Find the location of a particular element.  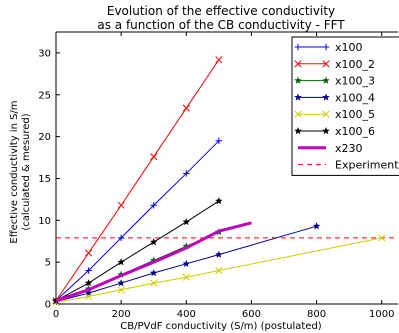

x-axis-label: CB/PVdF conductivity (S/m) (postulated) is located at coordinates (221, 326).